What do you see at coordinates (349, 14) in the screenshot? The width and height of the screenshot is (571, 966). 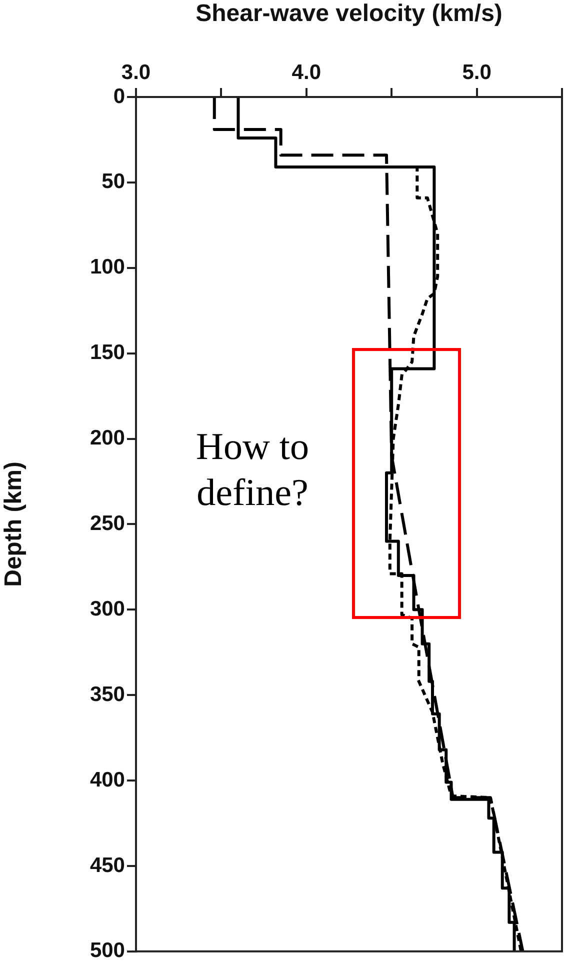 I see `x-axis-title: Shear-wave velocity (km/s)` at bounding box center [349, 14].